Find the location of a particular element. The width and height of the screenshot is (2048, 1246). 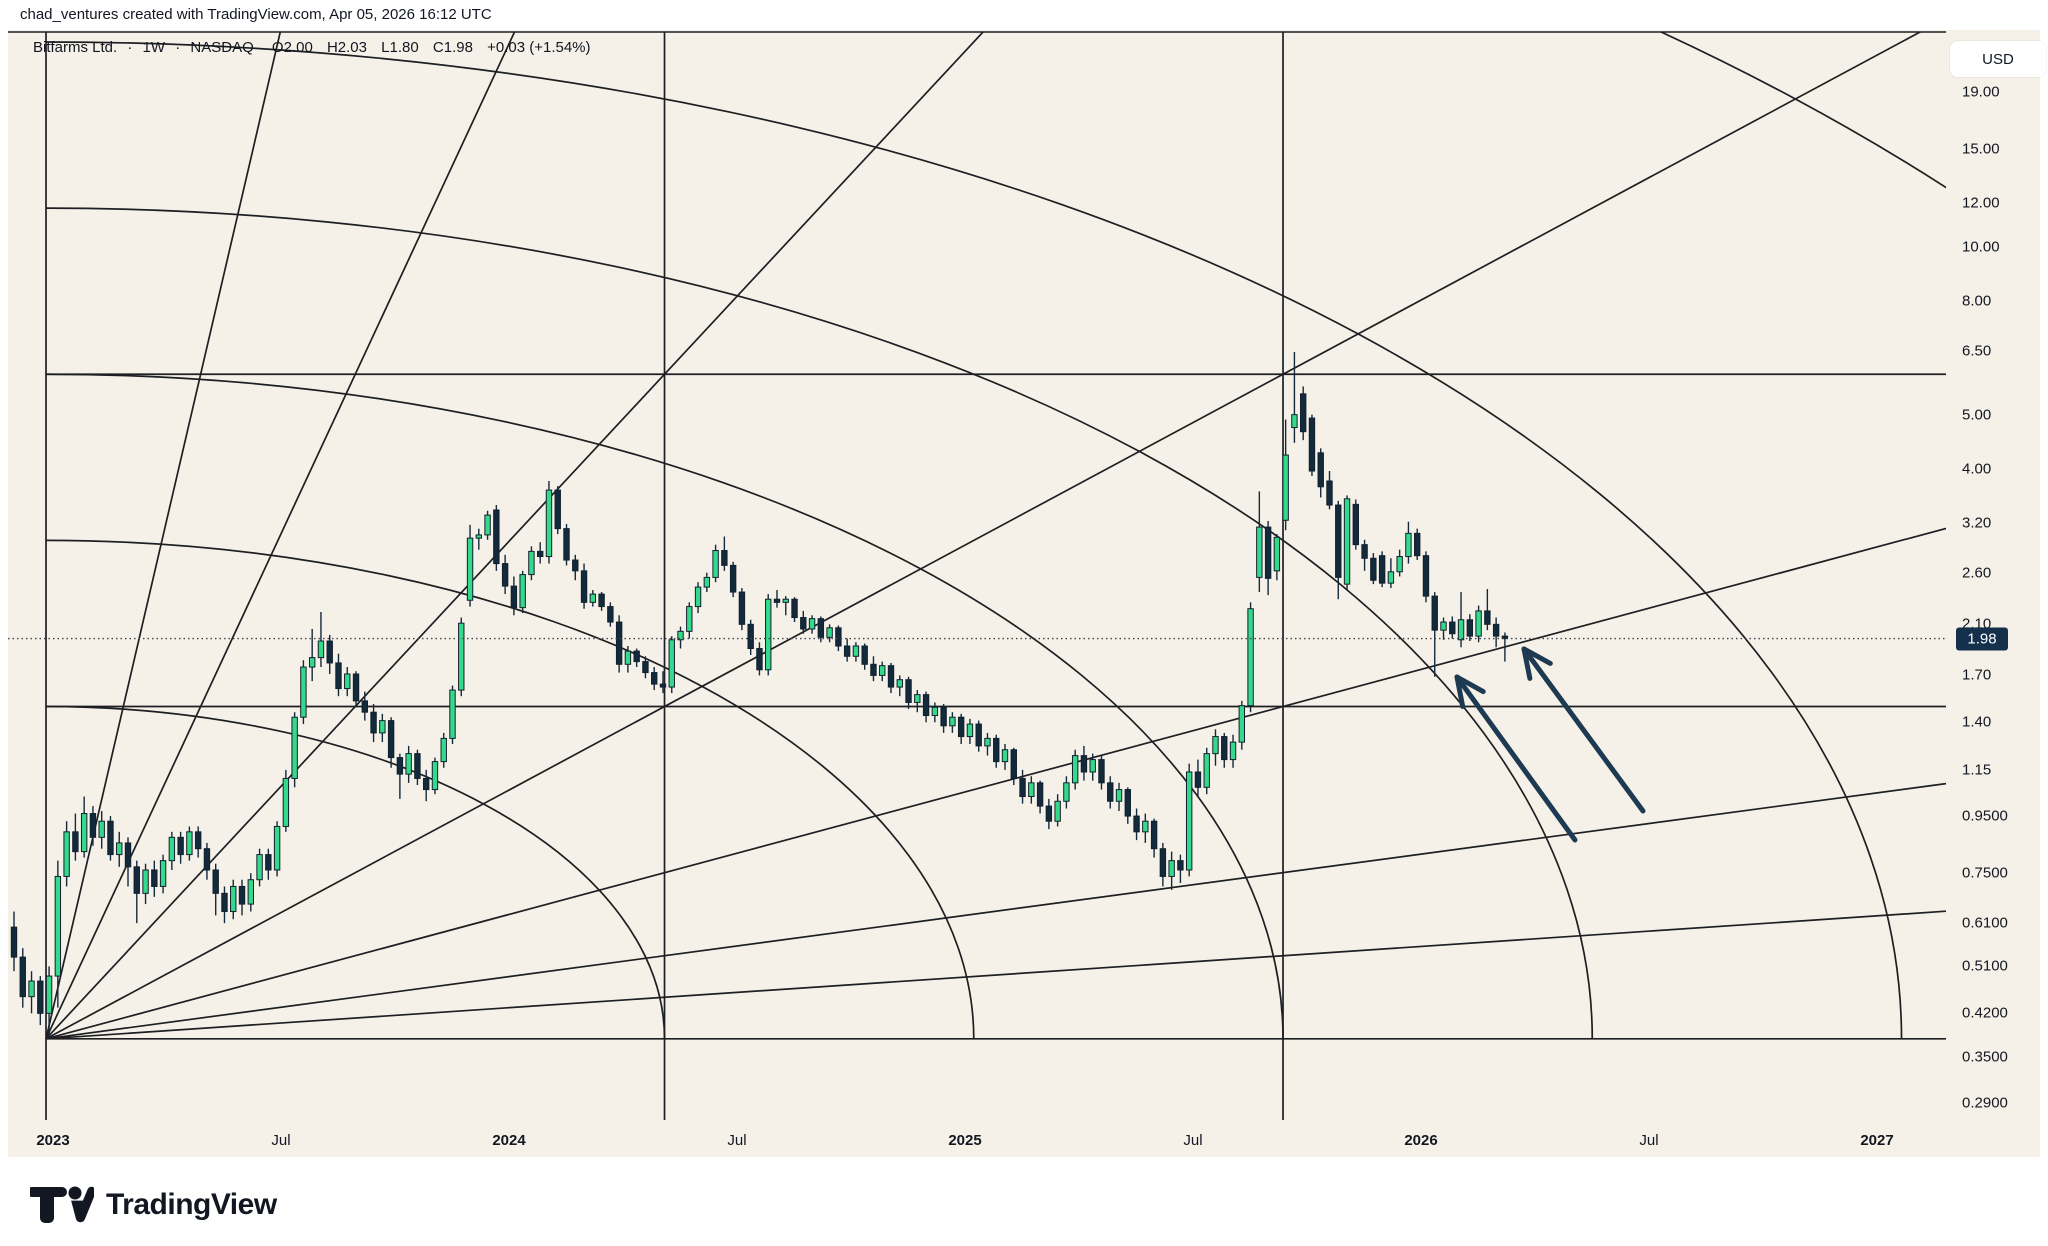

annotation-arrows is located at coordinates (1550, 744).